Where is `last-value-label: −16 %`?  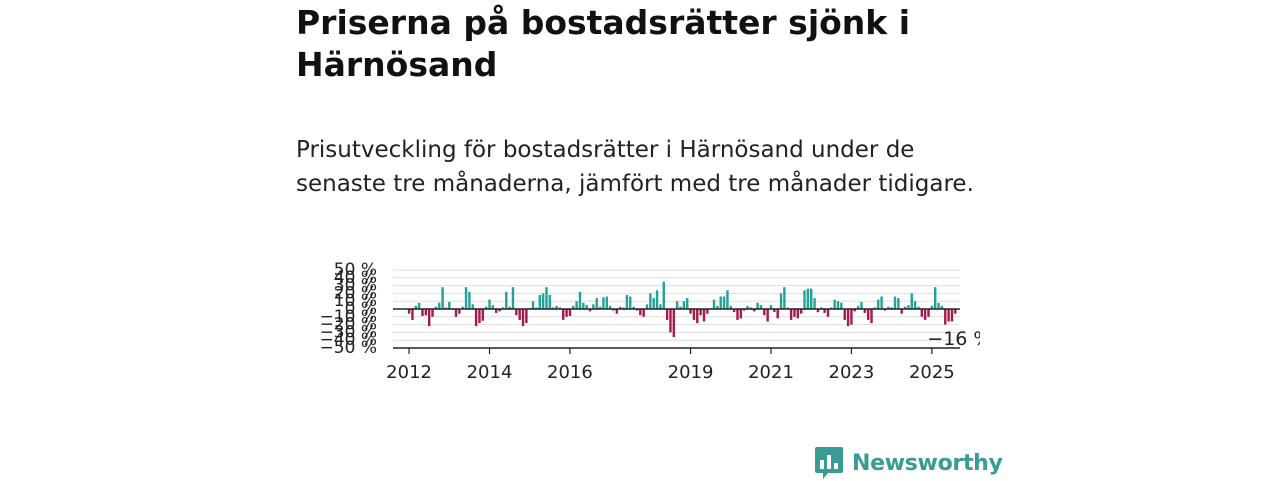 last-value-label: −16 % is located at coordinates (953, 339).